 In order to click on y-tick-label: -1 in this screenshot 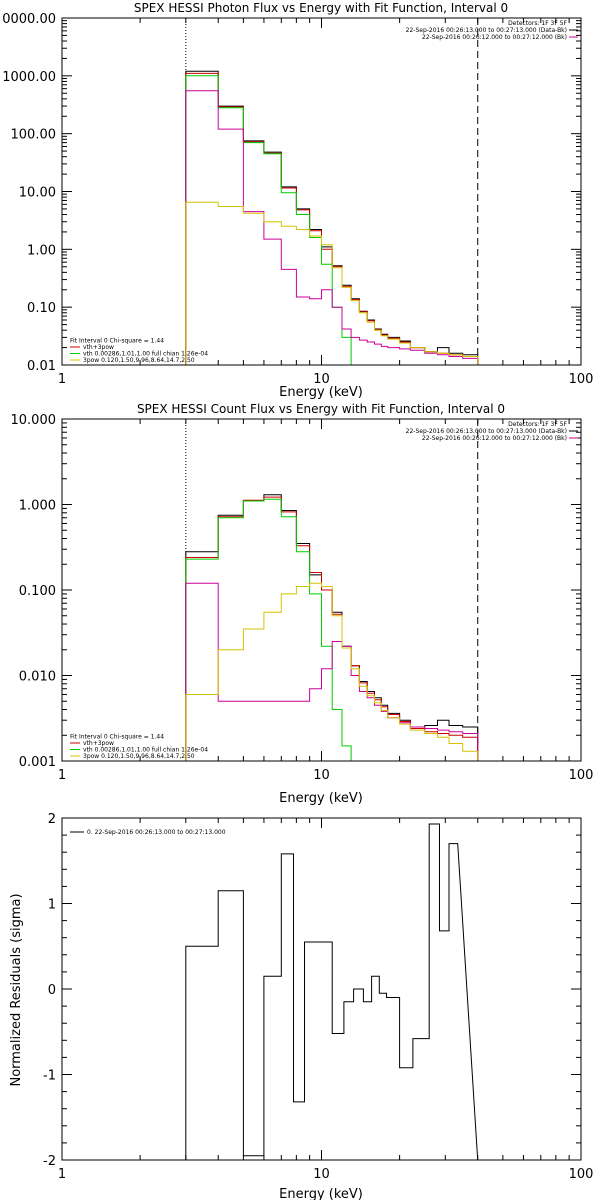, I will do `click(49, 1076)`.